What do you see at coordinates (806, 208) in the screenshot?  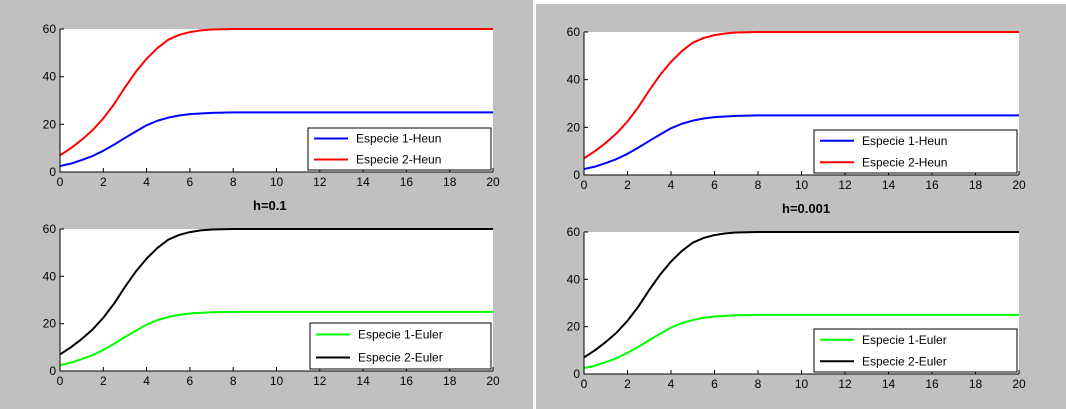 I see `caption-right: h=0.001` at bounding box center [806, 208].